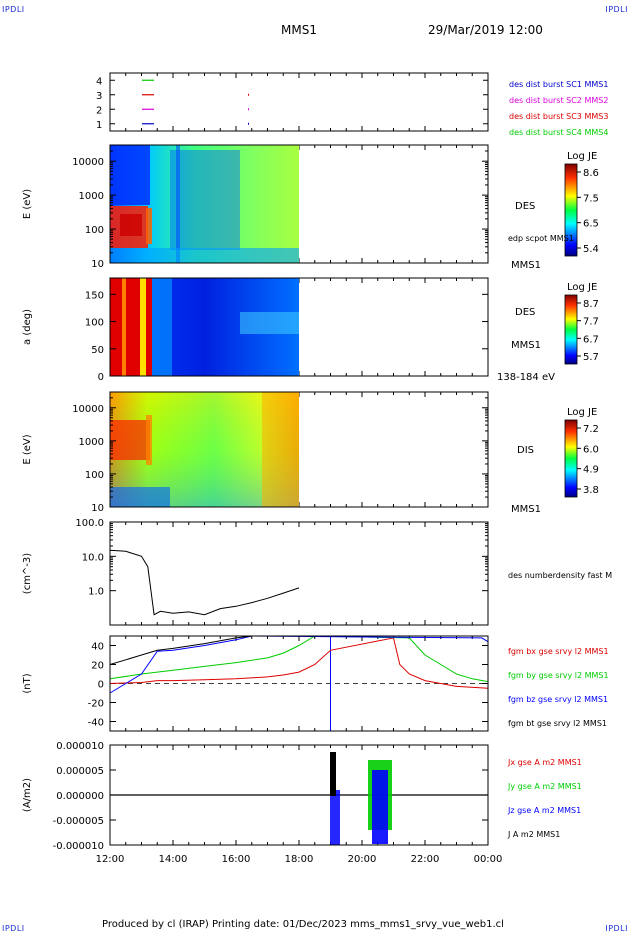 This screenshot has width=630, height=934. What do you see at coordinates (558, 84) in the screenshot?
I see `legend-burst-sc1: des dist burst SC1 MMS1` at bounding box center [558, 84].